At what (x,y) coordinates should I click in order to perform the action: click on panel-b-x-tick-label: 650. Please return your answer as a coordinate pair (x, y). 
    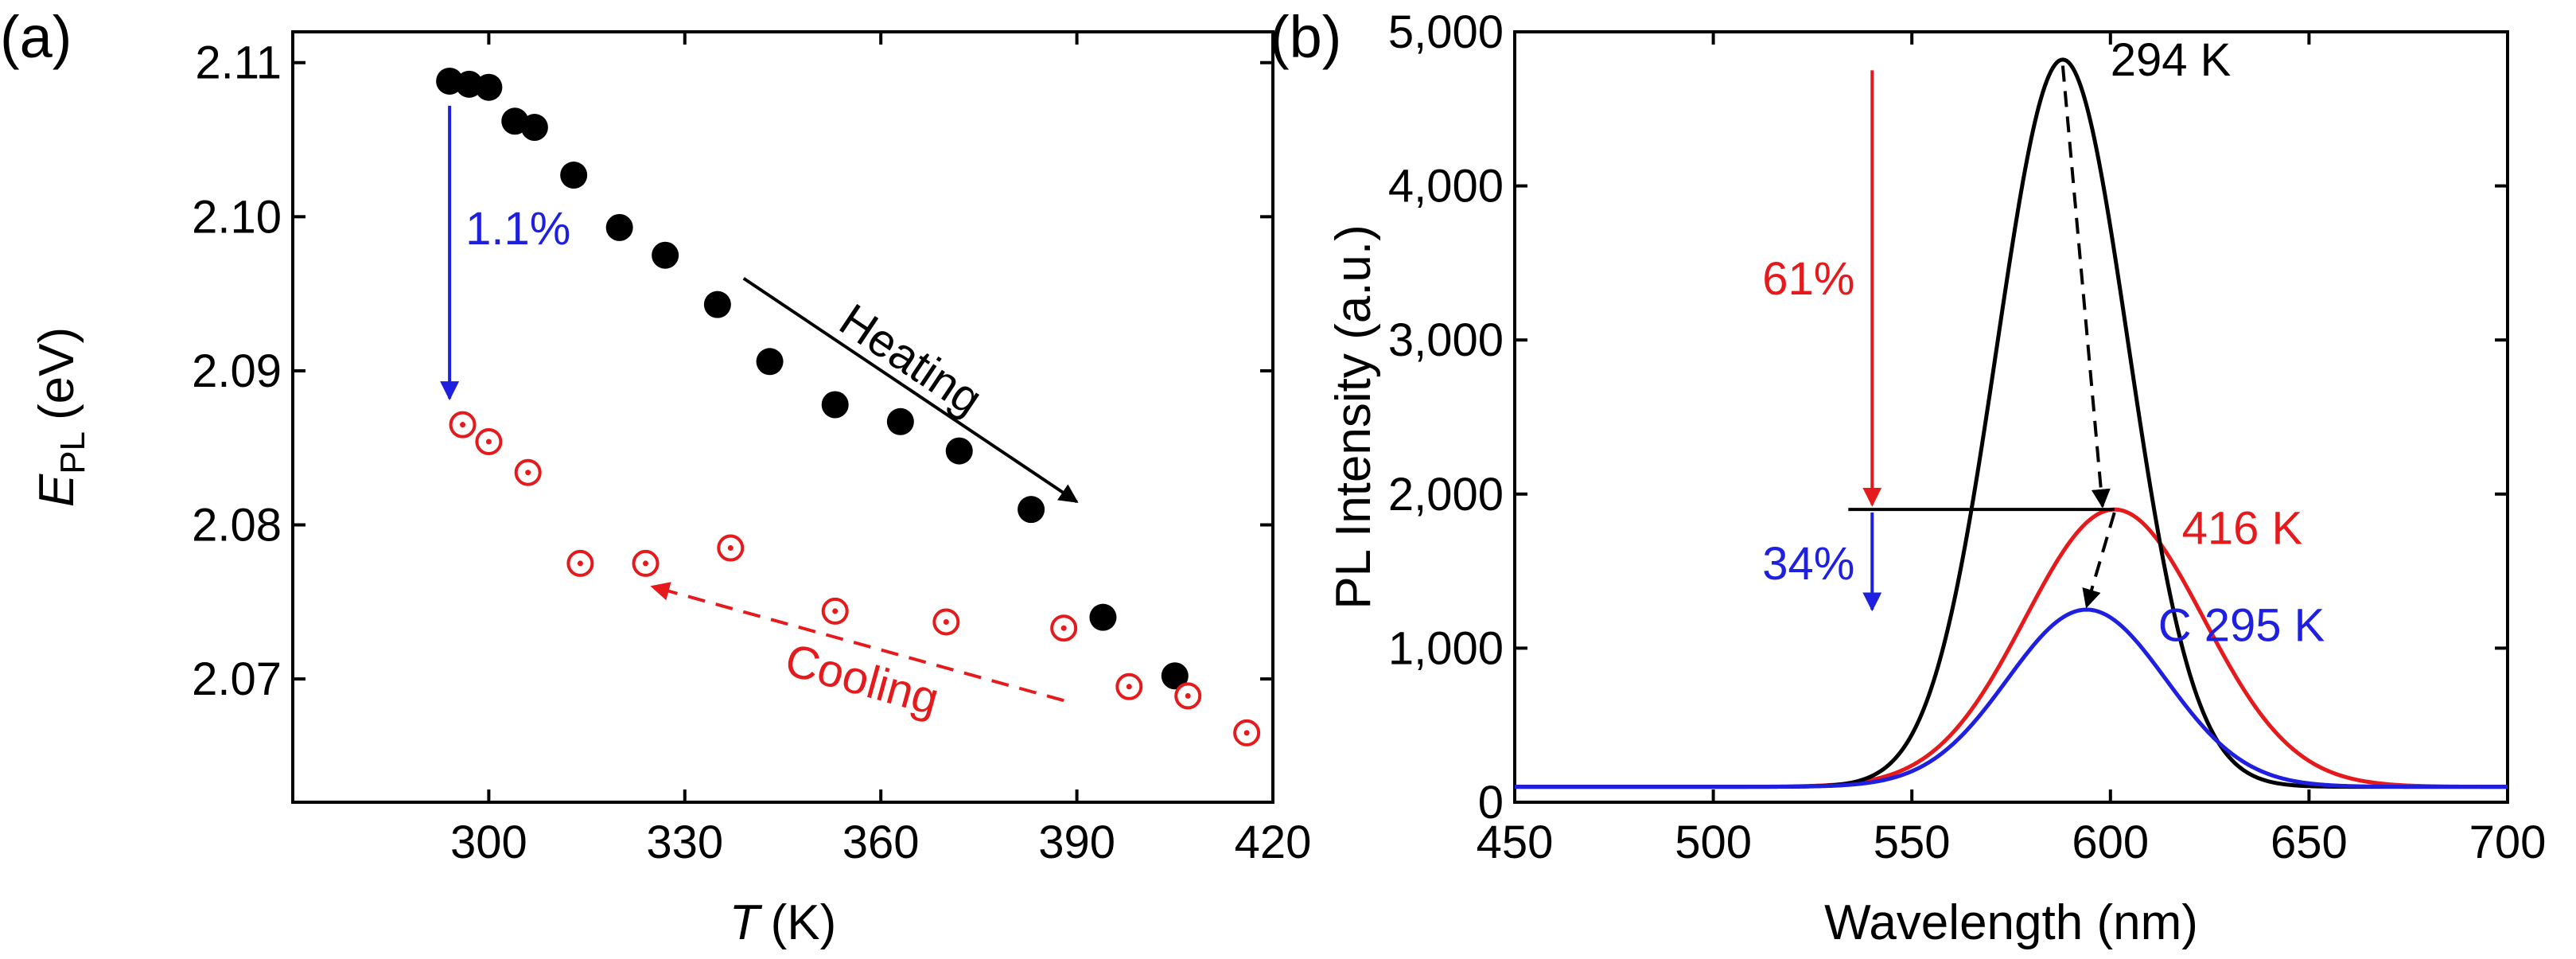
    Looking at the image, I should click on (2310, 842).